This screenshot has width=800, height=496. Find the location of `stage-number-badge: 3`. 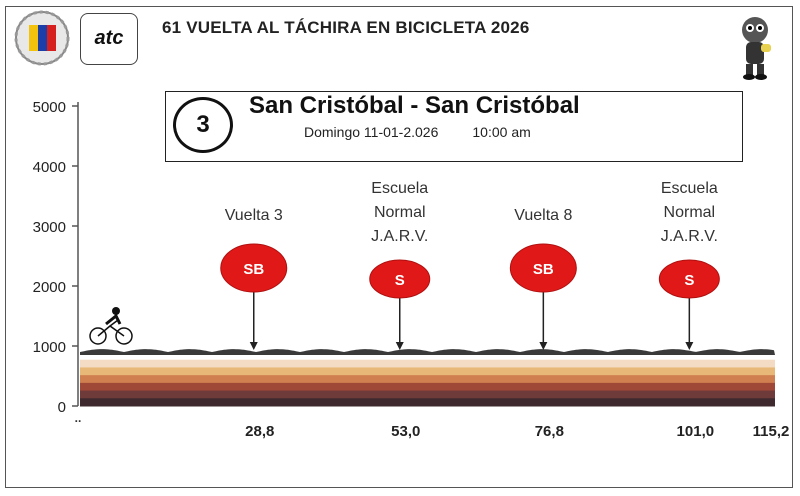

stage-number-badge: 3 is located at coordinates (203, 125).